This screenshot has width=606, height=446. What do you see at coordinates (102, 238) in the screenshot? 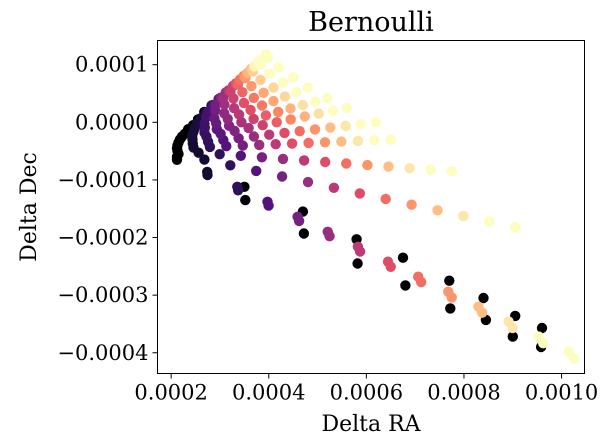
I see `y-tick-label: −0.0002` at bounding box center [102, 238].